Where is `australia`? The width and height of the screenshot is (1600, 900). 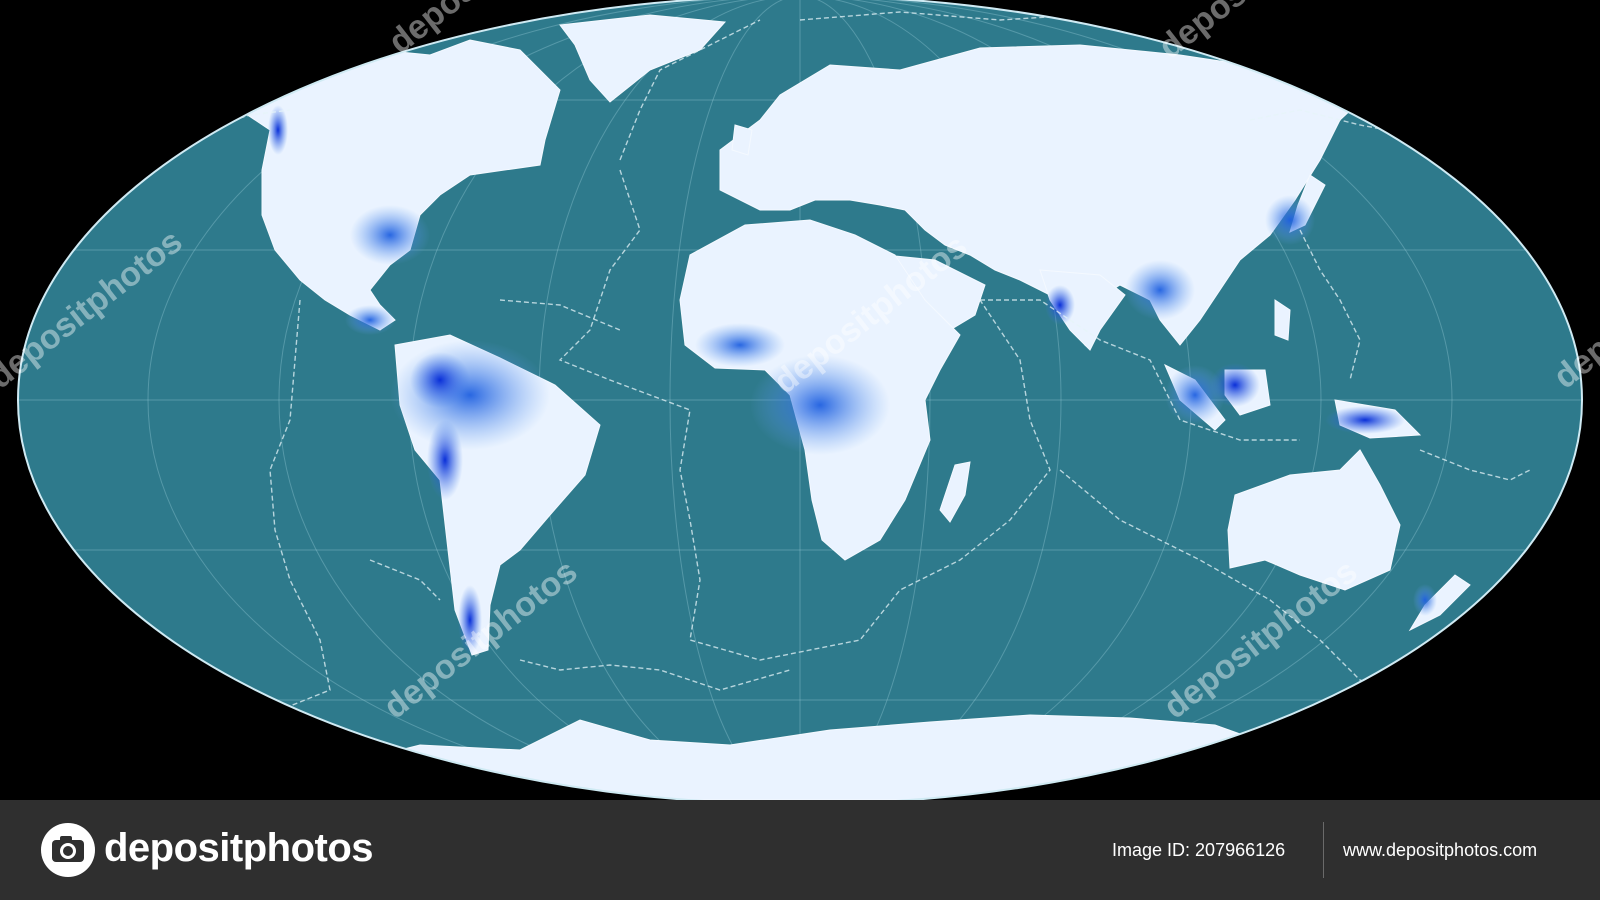 australia is located at coordinates (1314, 520).